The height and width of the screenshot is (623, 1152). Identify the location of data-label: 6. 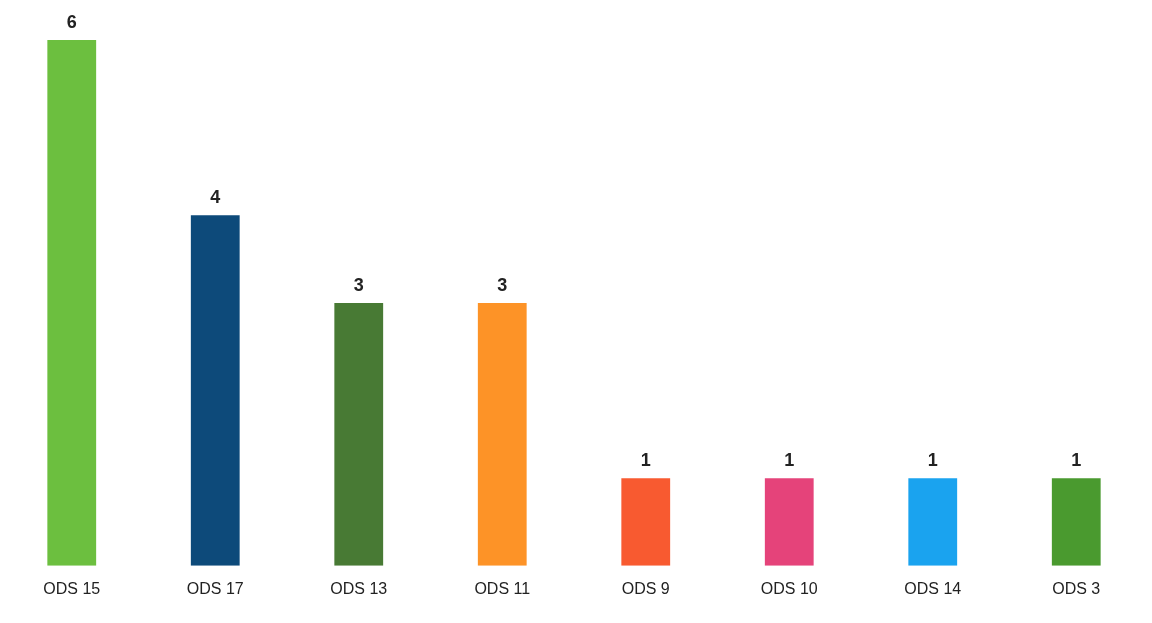
(71, 21).